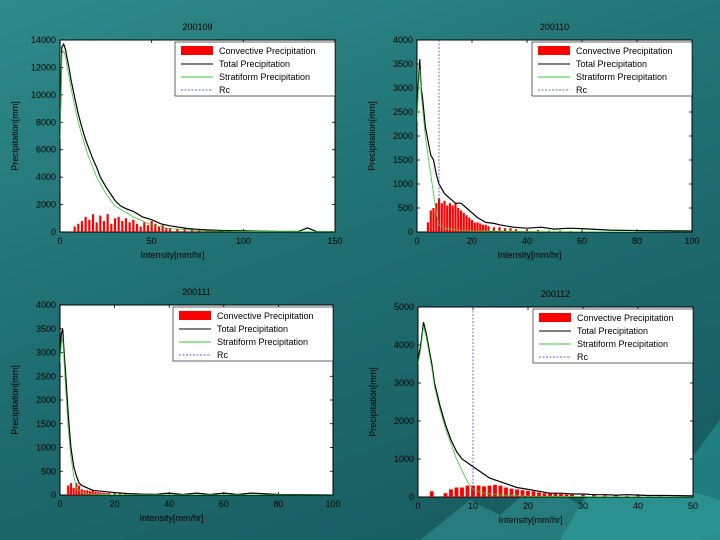 The image size is (720, 540). Describe the element at coordinates (332, 504) in the screenshot. I see `x-tick-label: 100` at that location.